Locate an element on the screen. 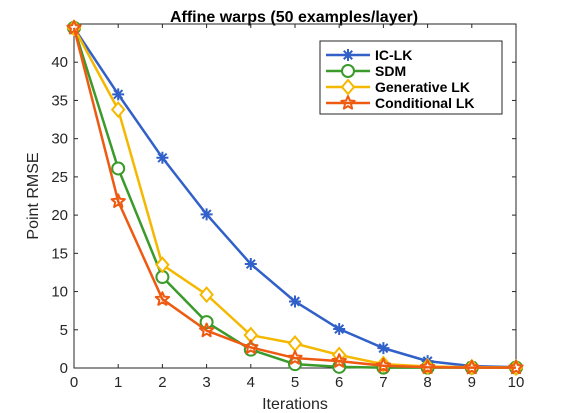 This screenshot has height=413, width=568. legend-entry: Conditional LK is located at coordinates (400, 103).